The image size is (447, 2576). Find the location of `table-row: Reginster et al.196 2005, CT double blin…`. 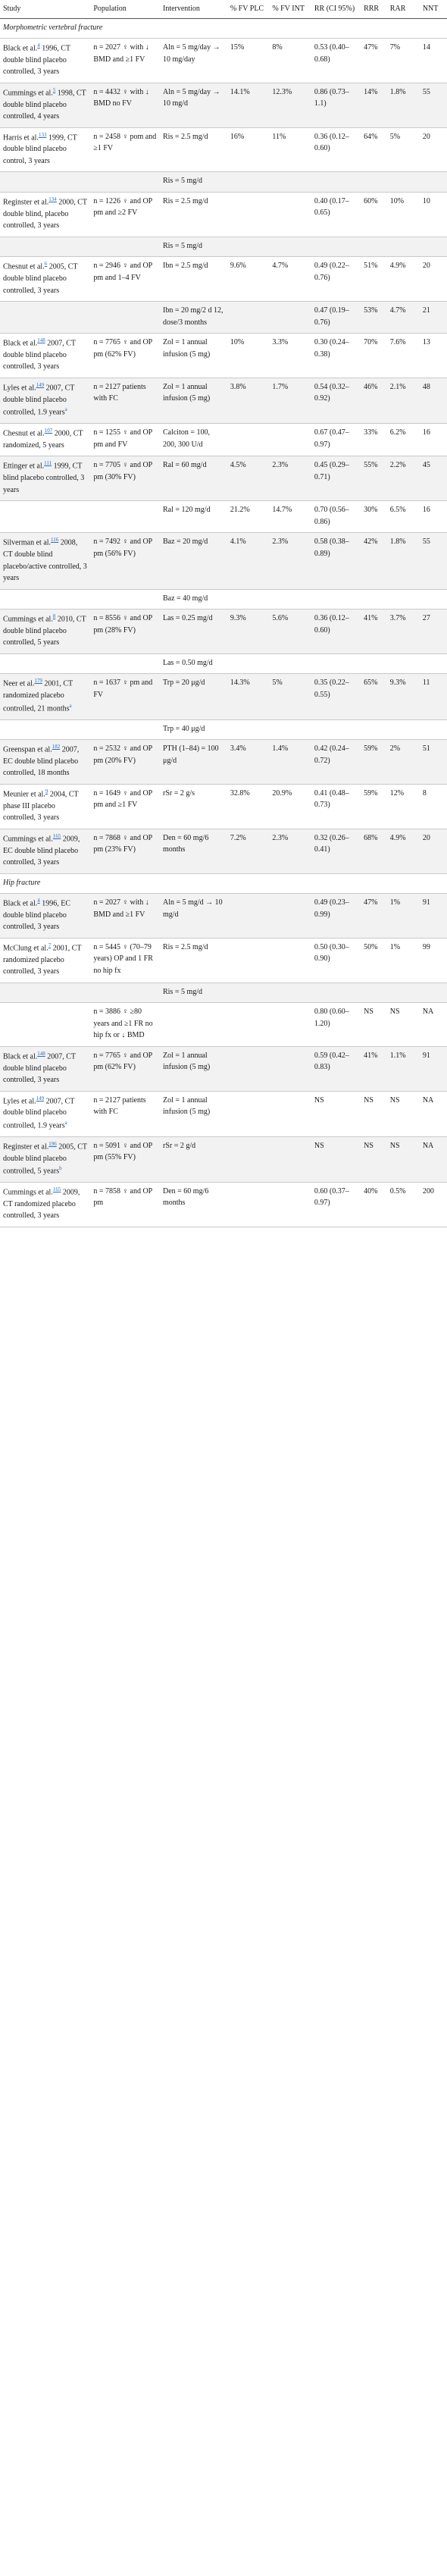

table-row: Reginster et al.196 2005, CT double blin… is located at coordinates (223, 1159).